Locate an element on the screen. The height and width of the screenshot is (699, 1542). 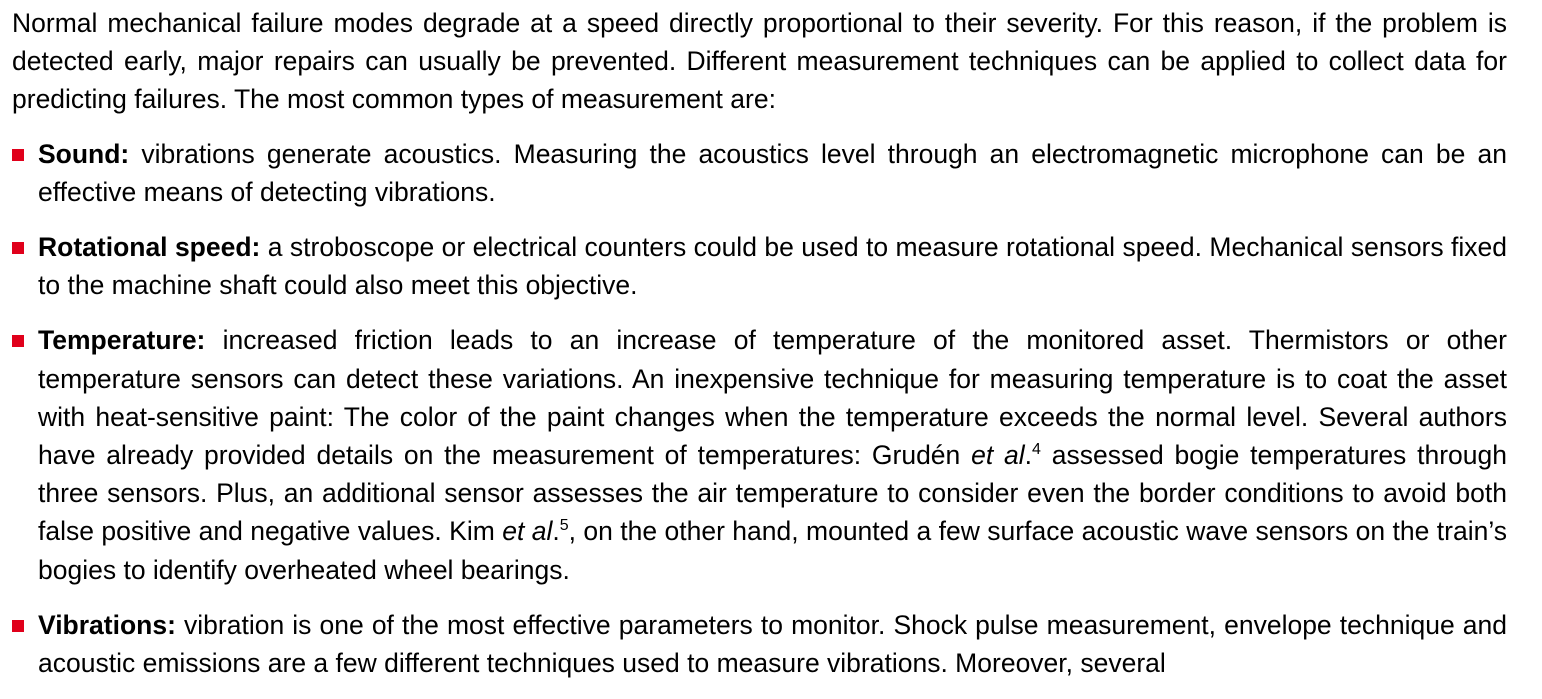
reference-superscript: 5 is located at coordinates (564, 526).